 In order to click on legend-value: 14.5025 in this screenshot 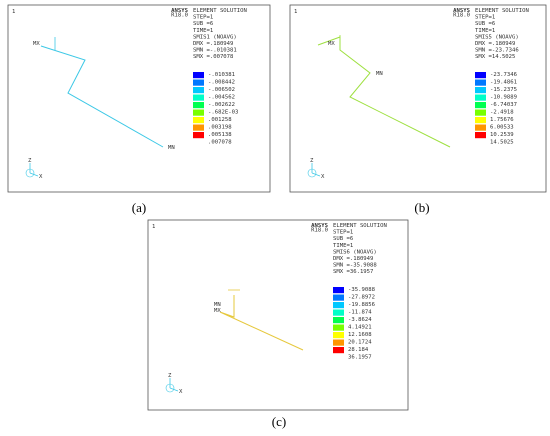, I will do `click(502, 143)`.